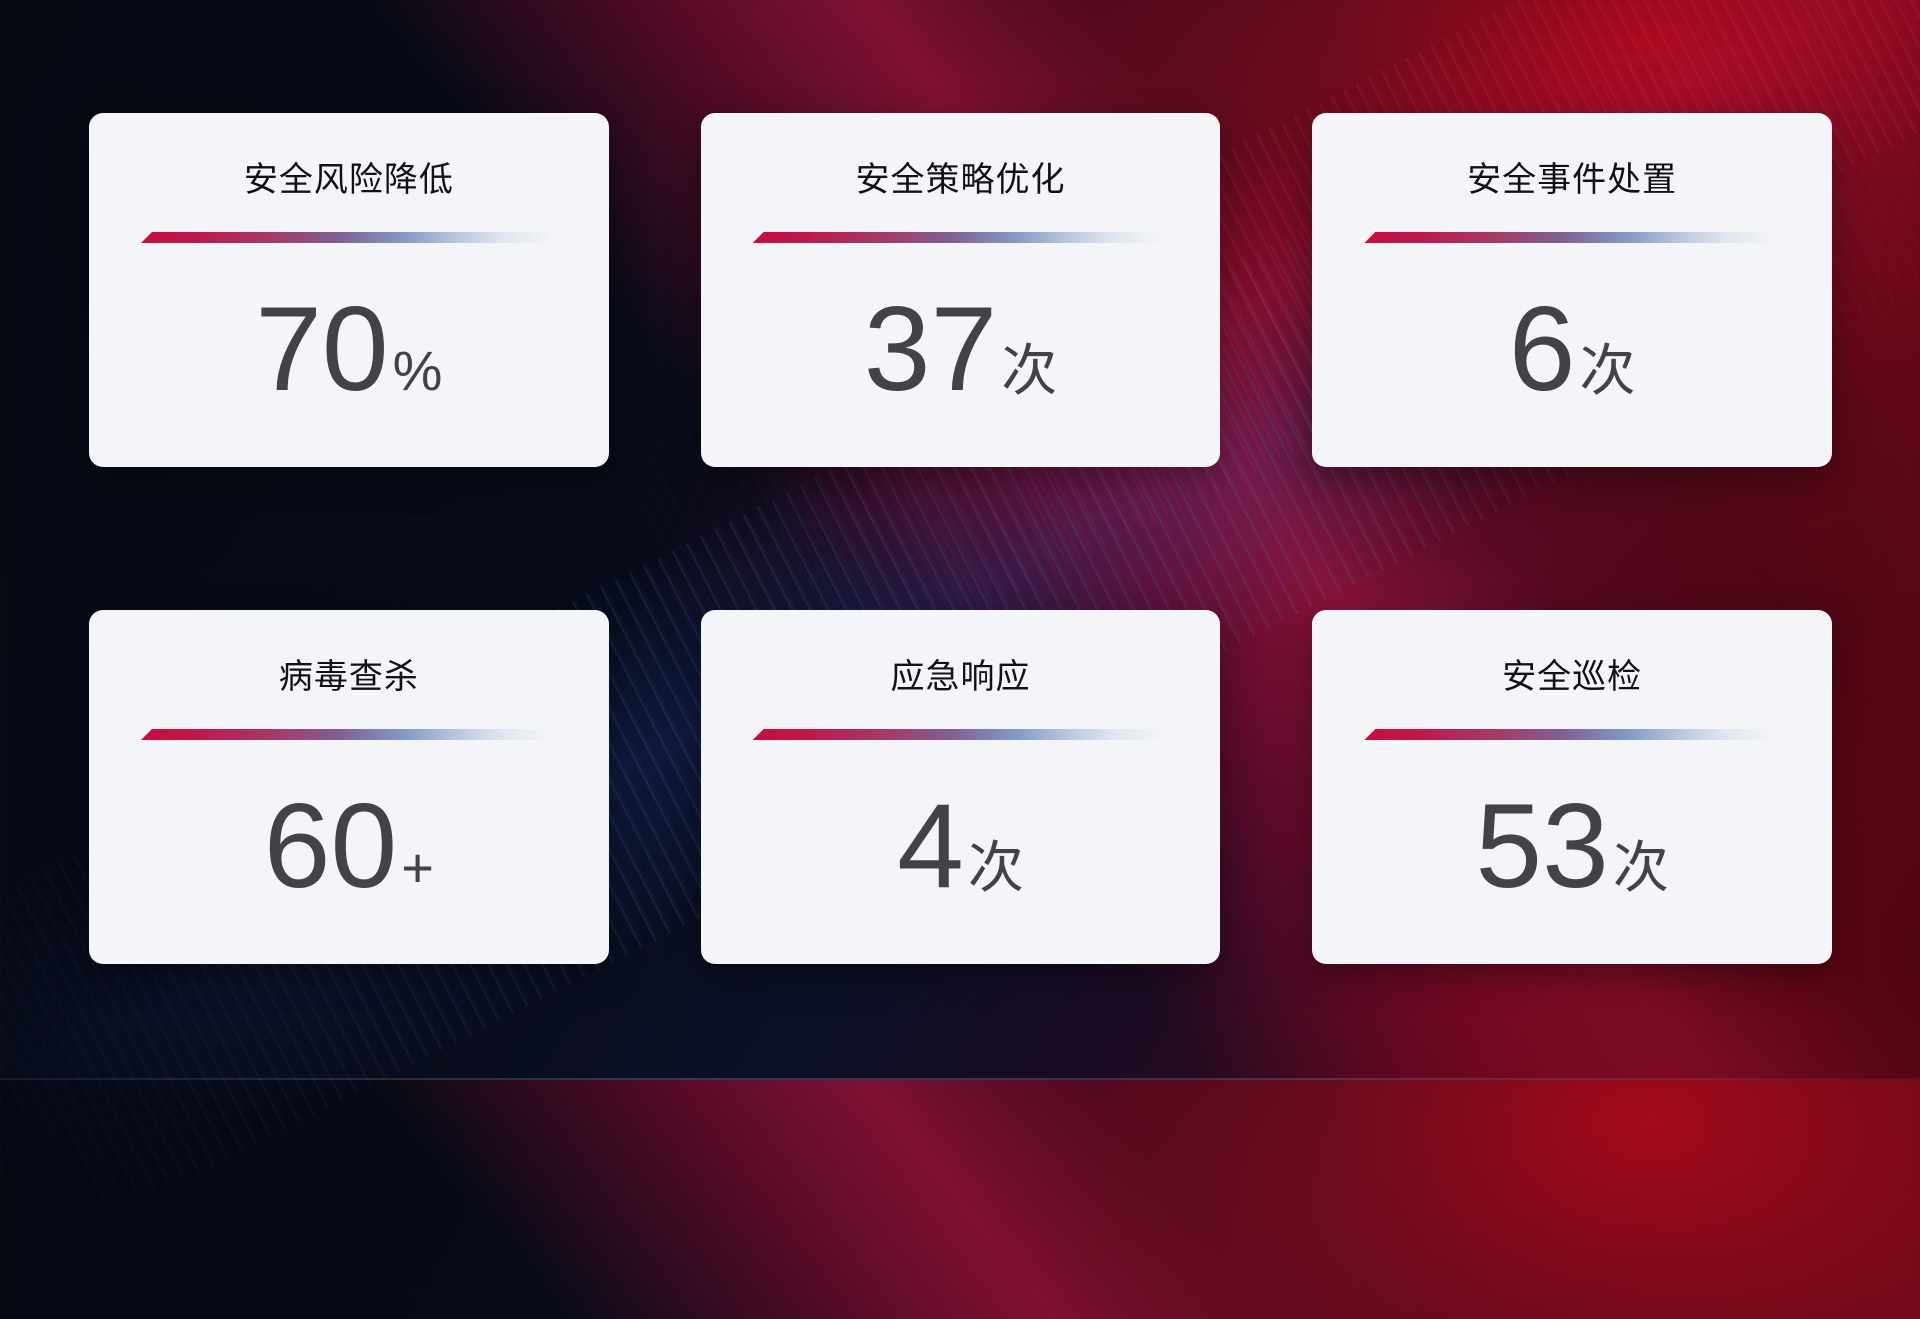  What do you see at coordinates (348, 180) in the screenshot?
I see `stat-card-title: 安全风险降低` at bounding box center [348, 180].